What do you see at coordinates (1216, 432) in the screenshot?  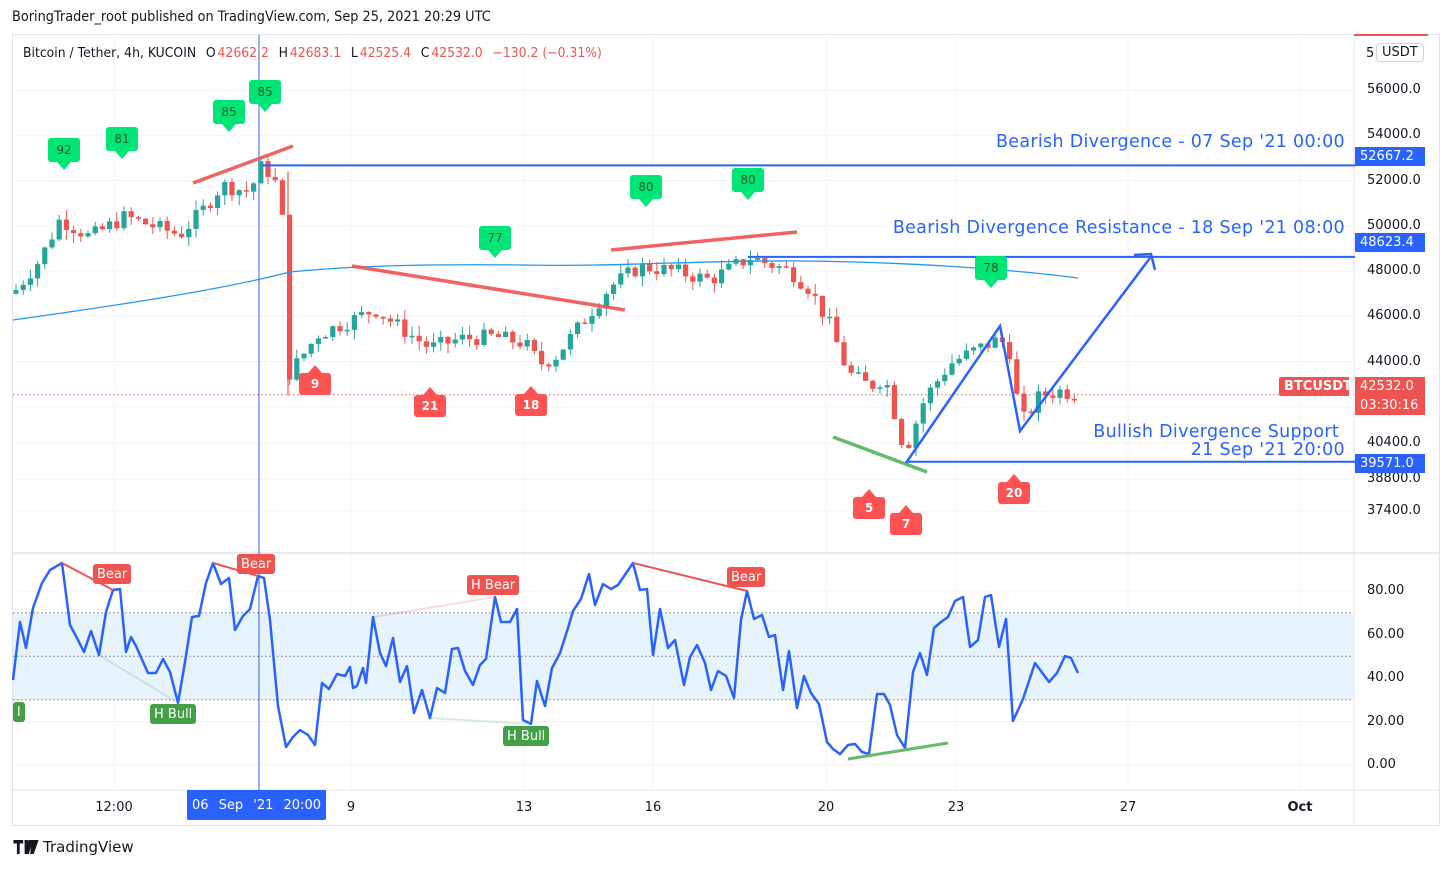 I see `bullish-support-label-1: Bullish Divergence Support` at bounding box center [1216, 432].